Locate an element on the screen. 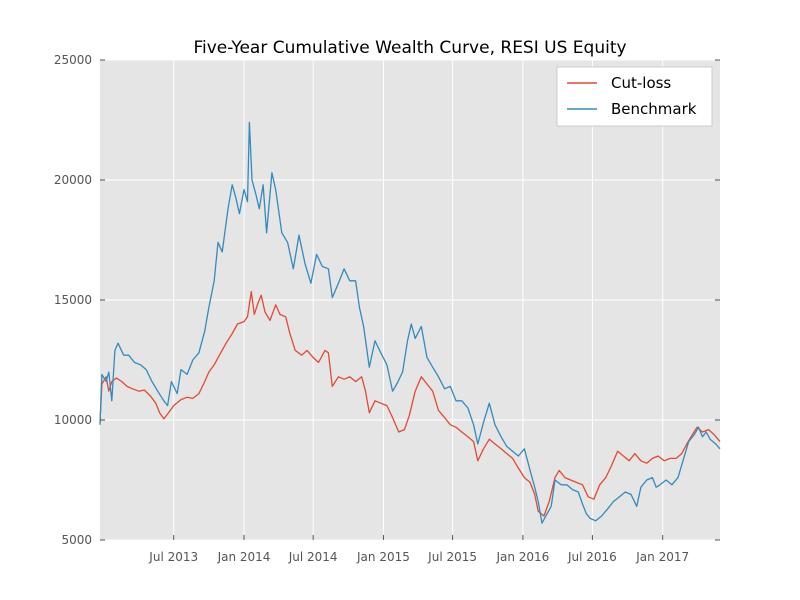  legend-label-benchmark: Benchmark is located at coordinates (654, 109).